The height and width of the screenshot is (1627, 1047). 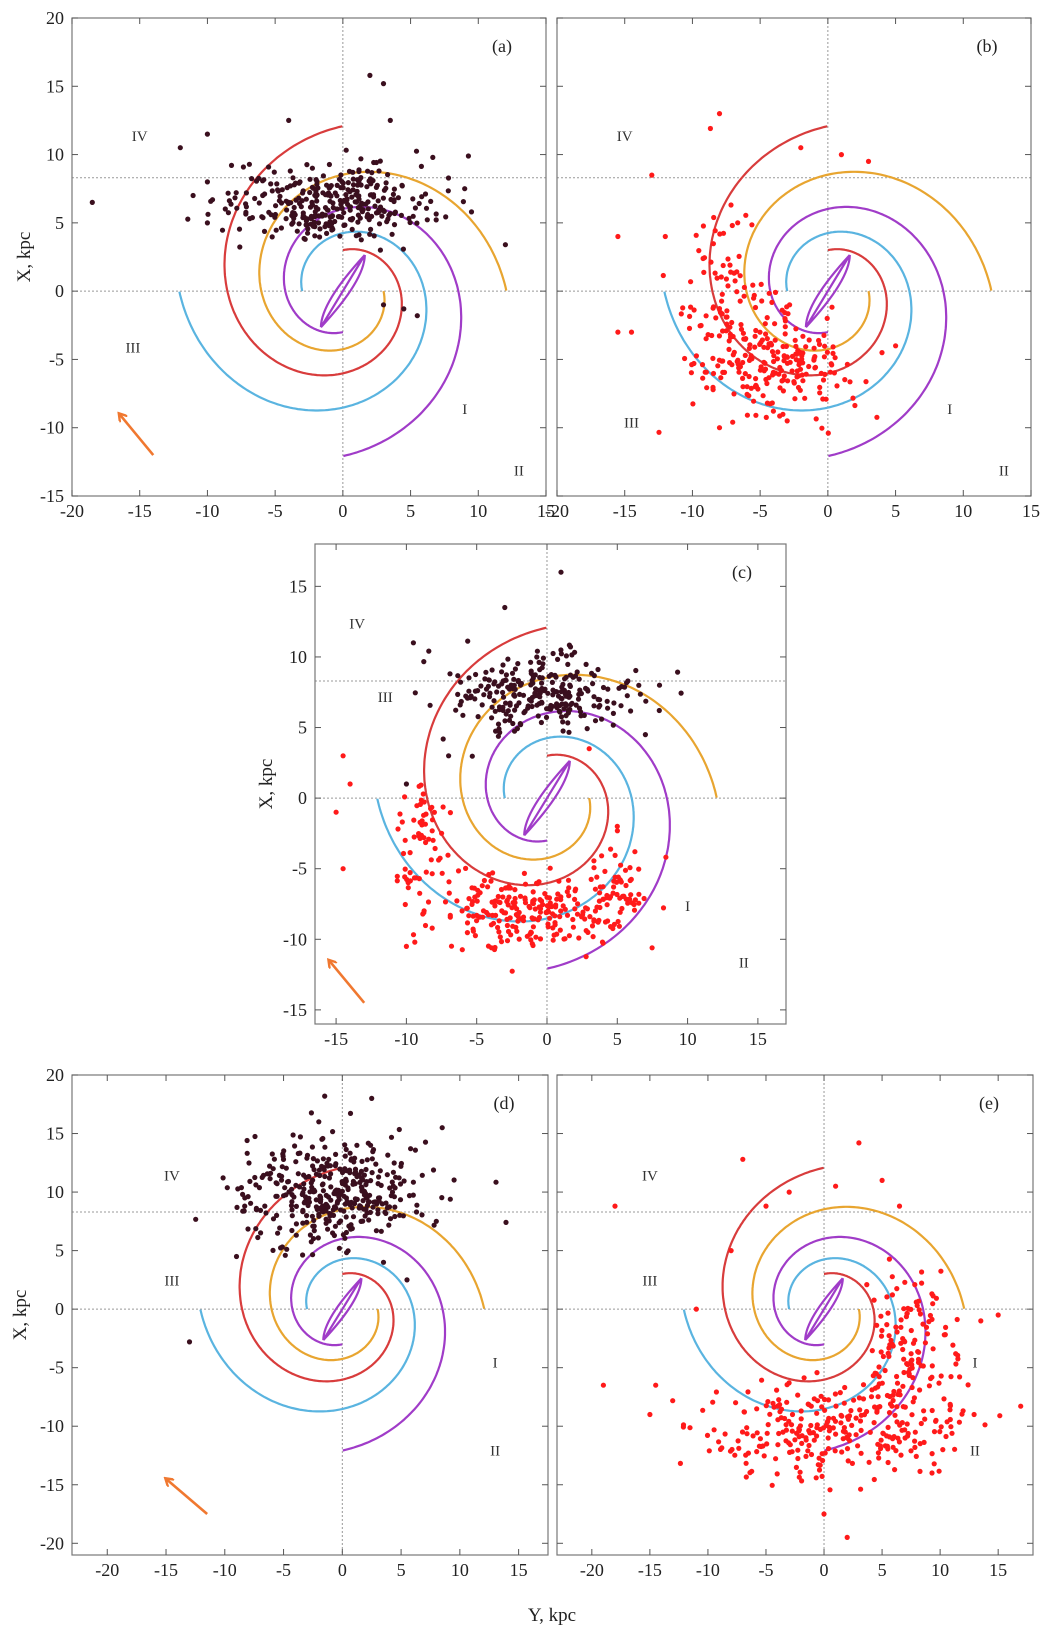 I want to click on spiral-arm-IV, so click(x=313, y=251).